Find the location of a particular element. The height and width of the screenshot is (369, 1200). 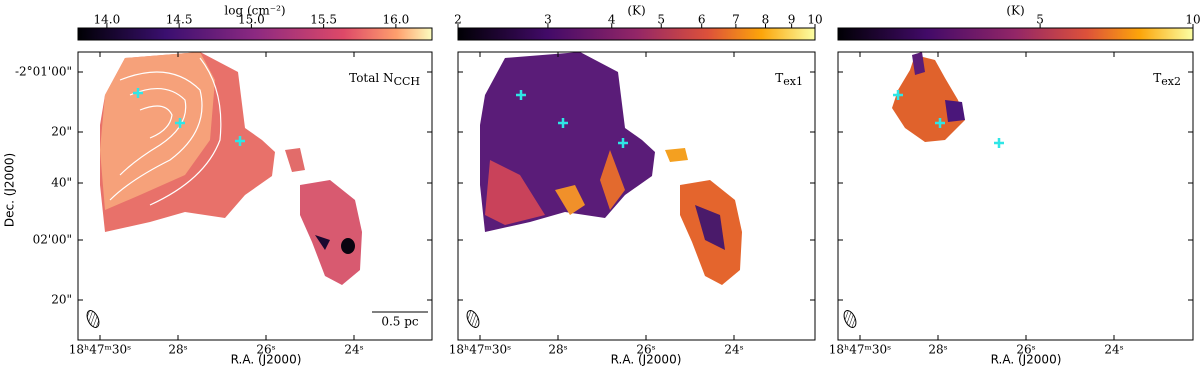

panel-label: Tex2 is located at coordinates (1167, 80).